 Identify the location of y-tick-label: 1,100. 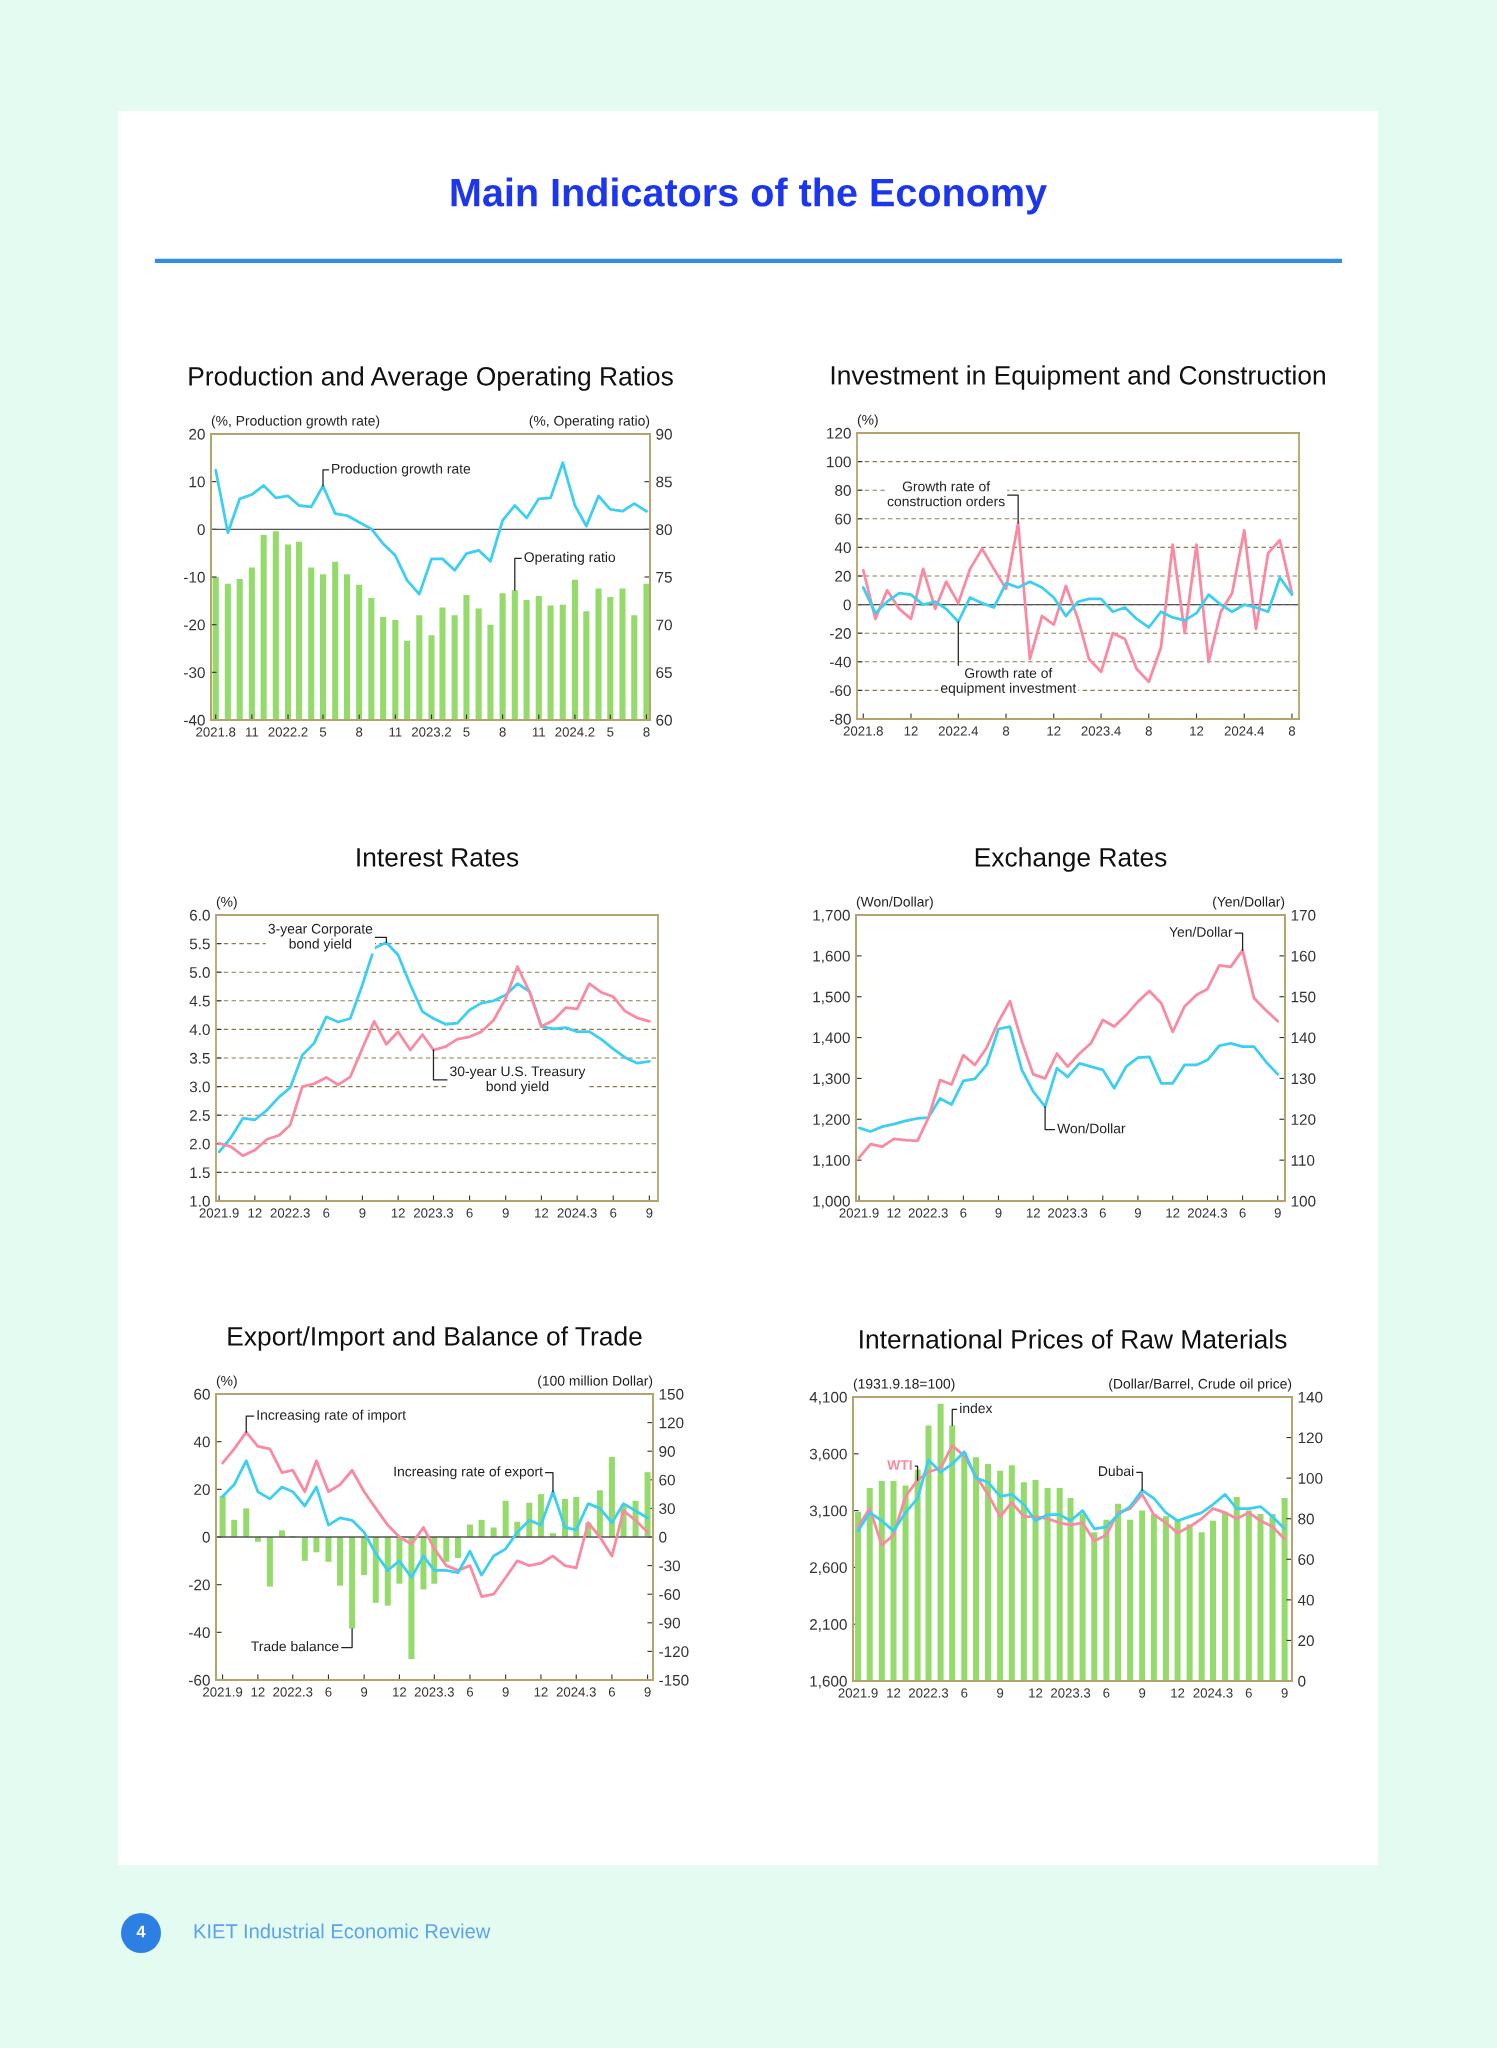
(831, 1161).